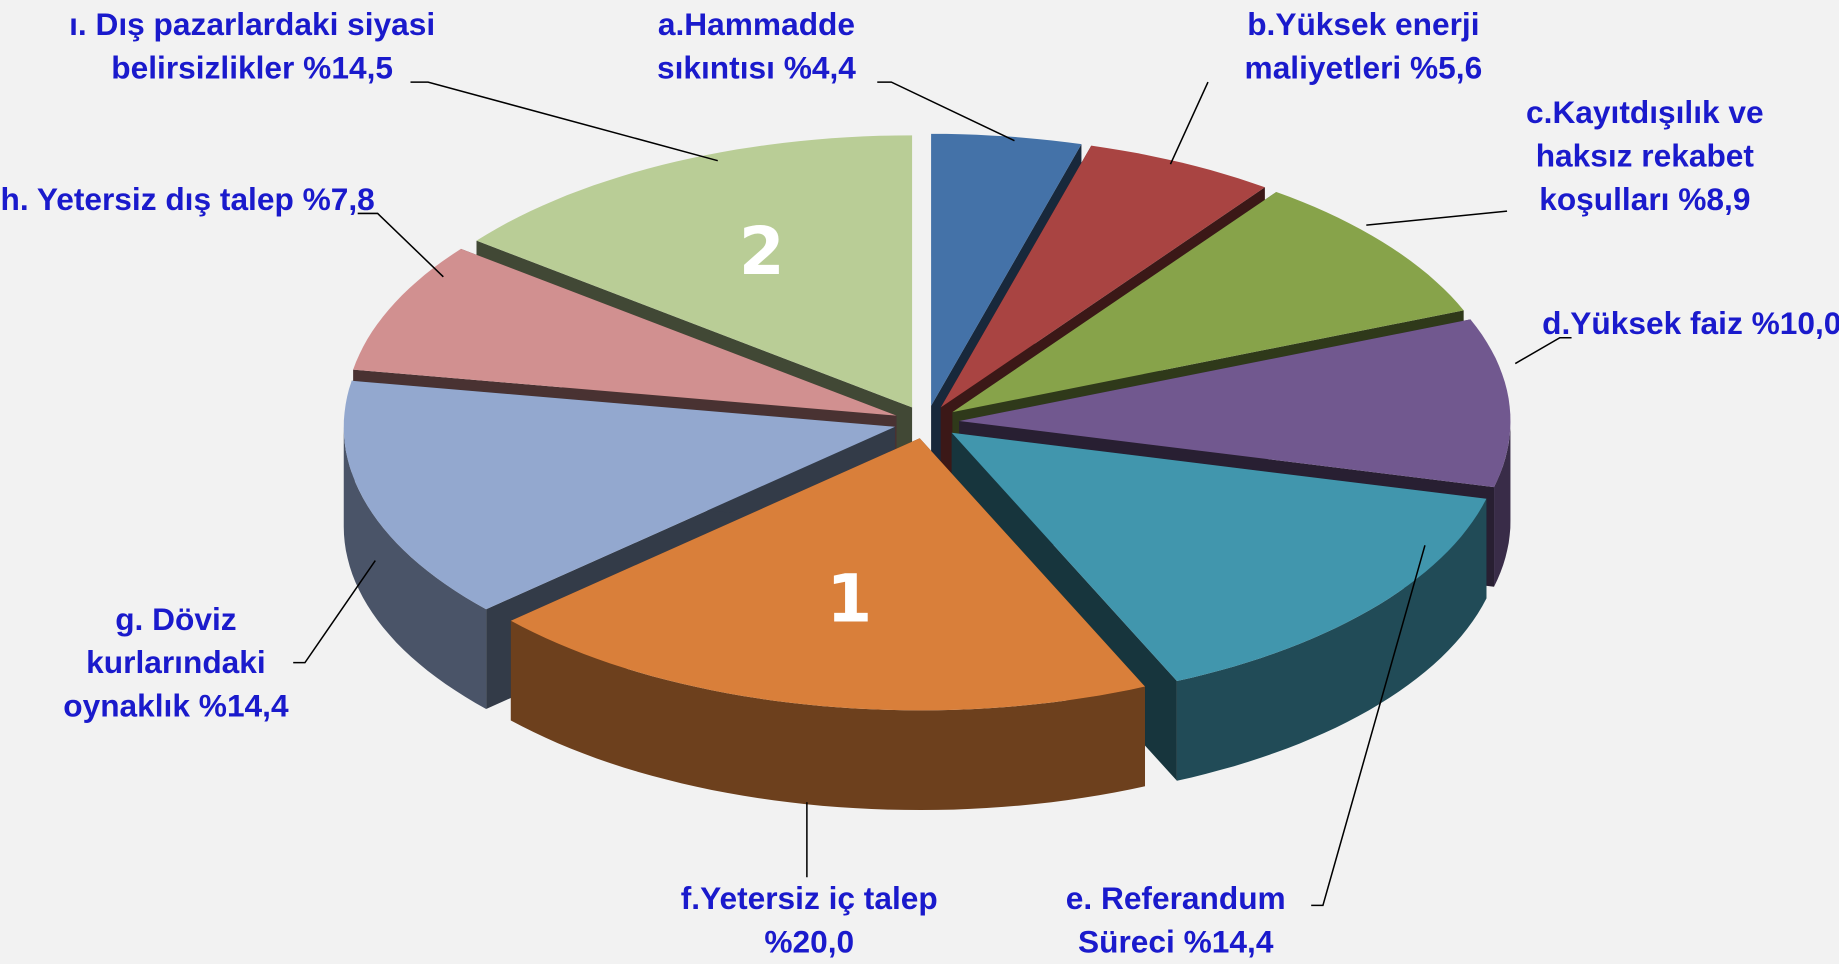 The image size is (1839, 964). Describe the element at coordinates (1446, 68) in the screenshot. I see `value-label: %5,6` at that location.